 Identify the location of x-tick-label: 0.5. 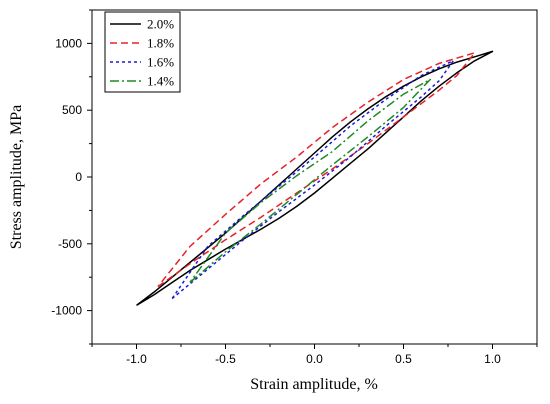
(403, 359).